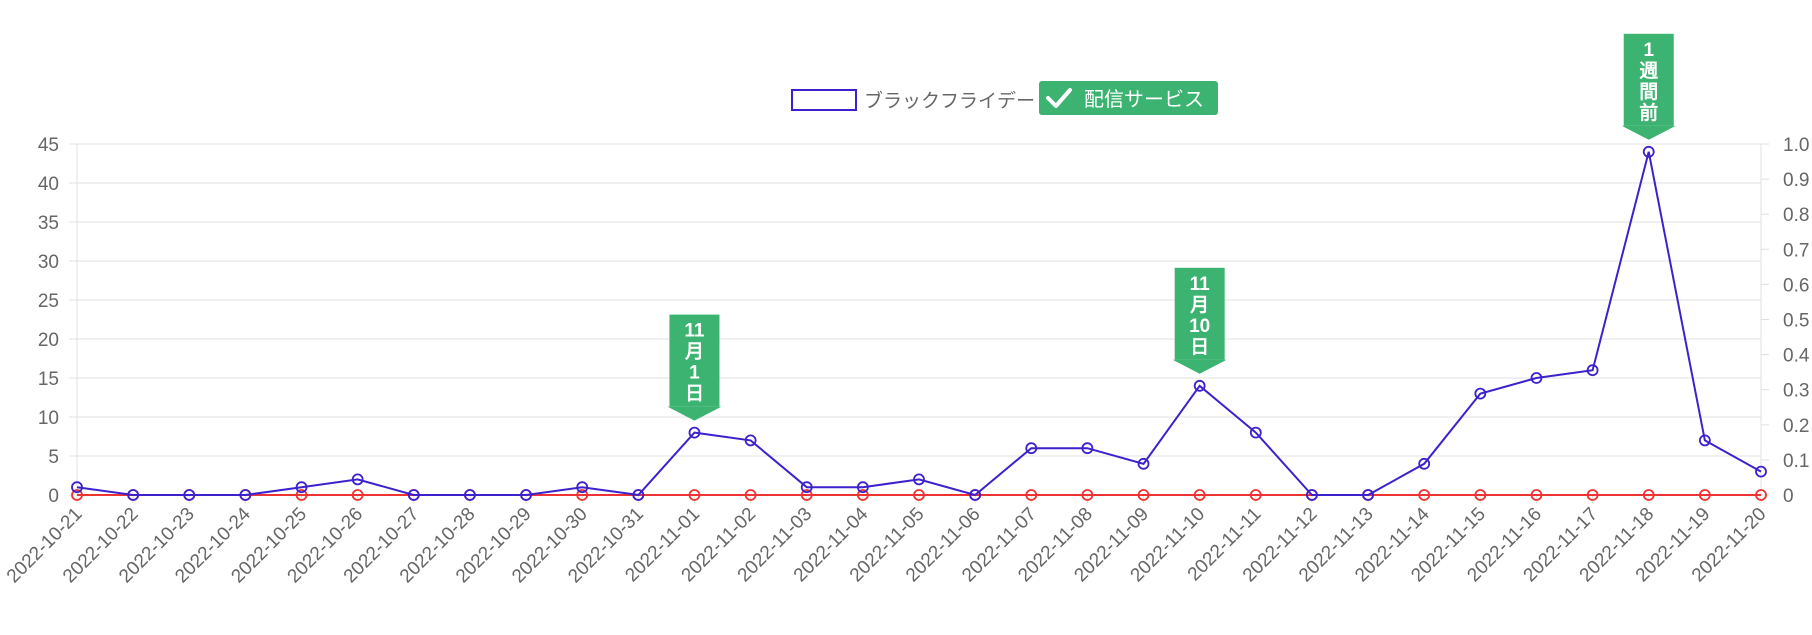 The height and width of the screenshot is (635, 1812). Describe the element at coordinates (48, 184) in the screenshot. I see `left-y-tick-label: 40` at that location.